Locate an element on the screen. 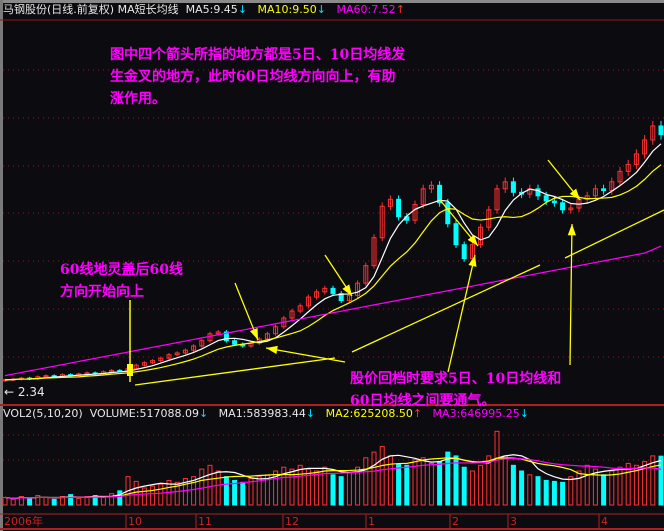 The image size is (664, 531). x-tick-label: 3 is located at coordinates (513, 521).